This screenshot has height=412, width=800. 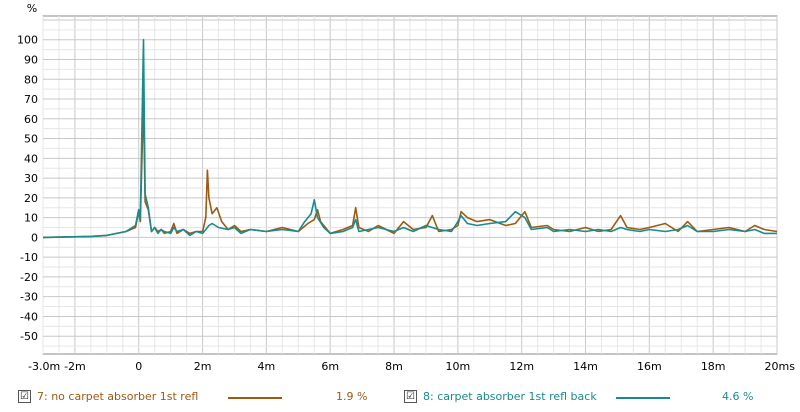 I want to click on x-tick-labels: -3.0m -2m 0 2m 4m 6m 8m 10m 12m 14m 16m 18m 20ms, so click(x=411, y=366).